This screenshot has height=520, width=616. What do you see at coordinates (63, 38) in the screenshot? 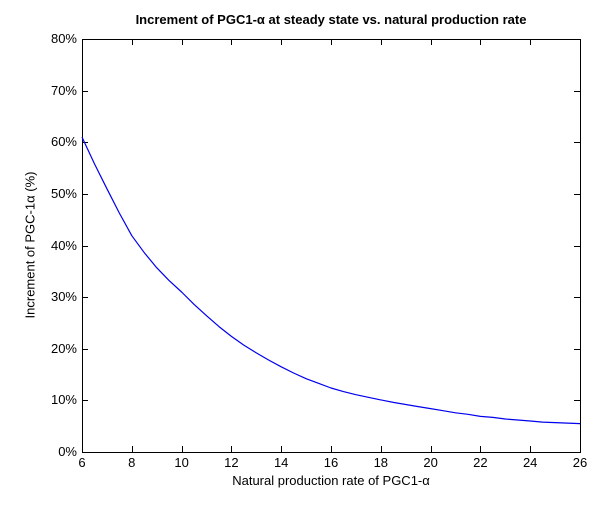
I see `y-tick-label: 80%` at bounding box center [63, 38].